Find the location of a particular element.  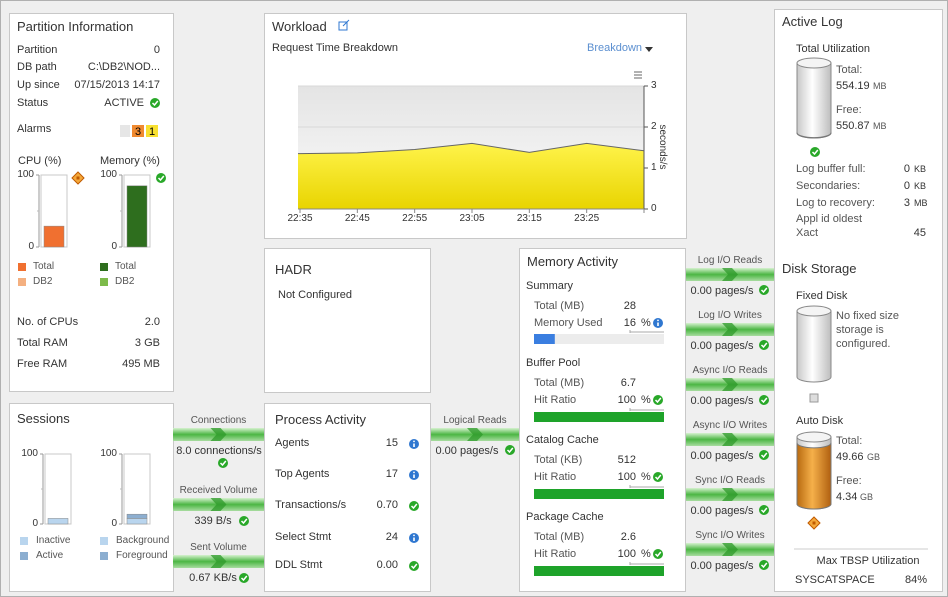

panel-title: Process Activity is located at coordinates (321, 419).